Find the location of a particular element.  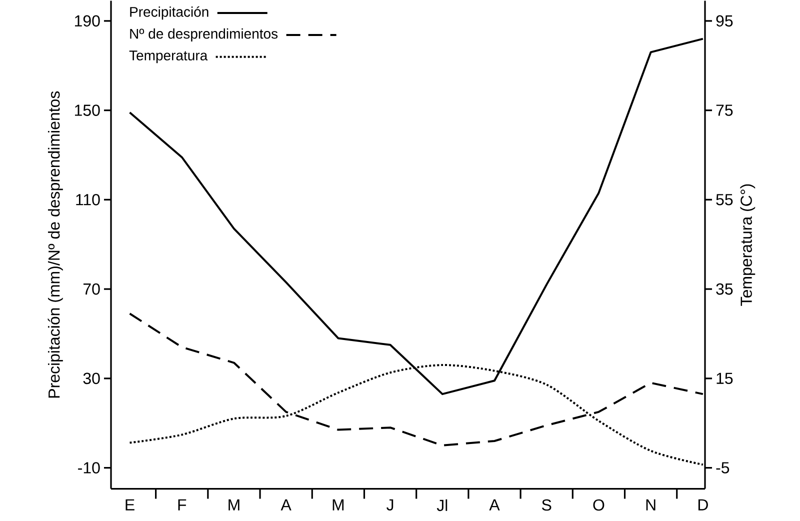

y-tick-label: 30 is located at coordinates (91, 378).